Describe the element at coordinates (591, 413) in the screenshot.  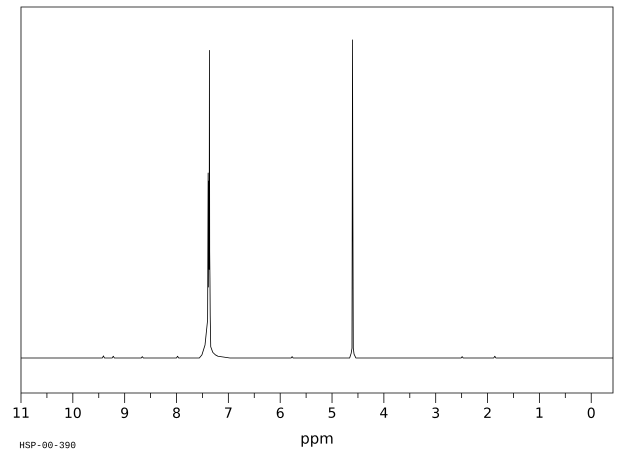
I see `x-tick-label: 0` at that location.